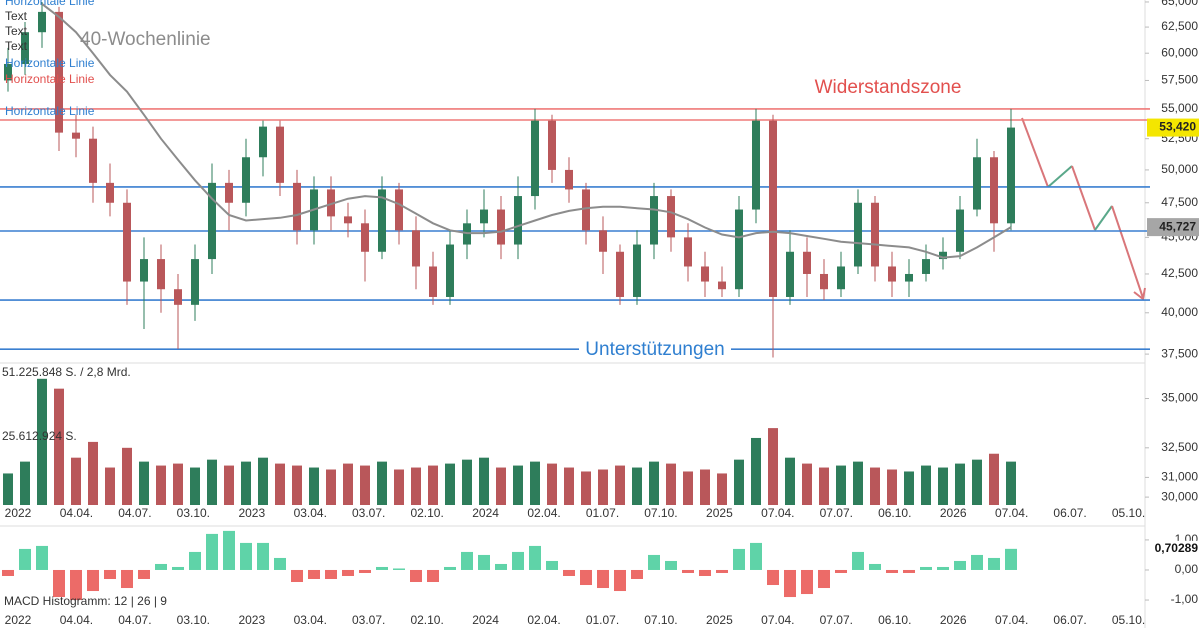  What do you see at coordinates (18, 620) in the screenshot?
I see `x-tick-label: 2022` at bounding box center [18, 620].